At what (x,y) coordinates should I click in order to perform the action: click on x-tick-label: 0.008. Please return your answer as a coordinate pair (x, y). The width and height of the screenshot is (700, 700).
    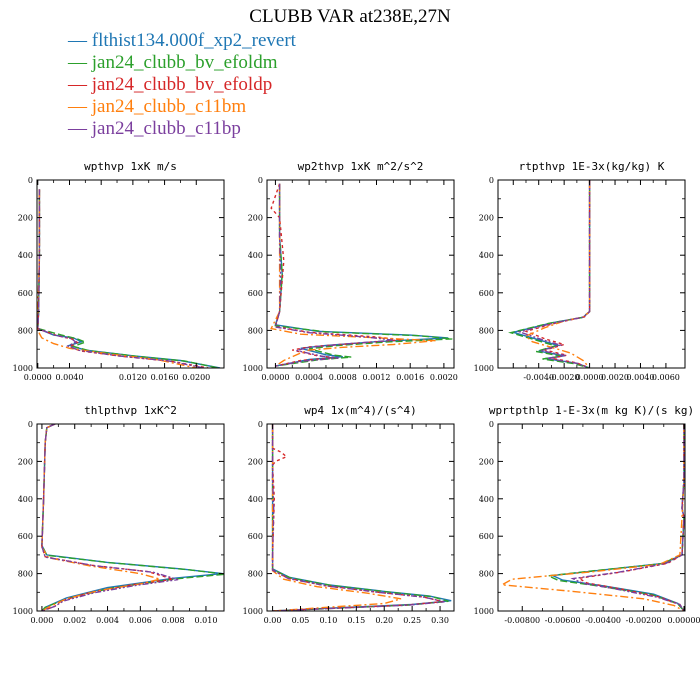
    Looking at the image, I should click on (173, 620).